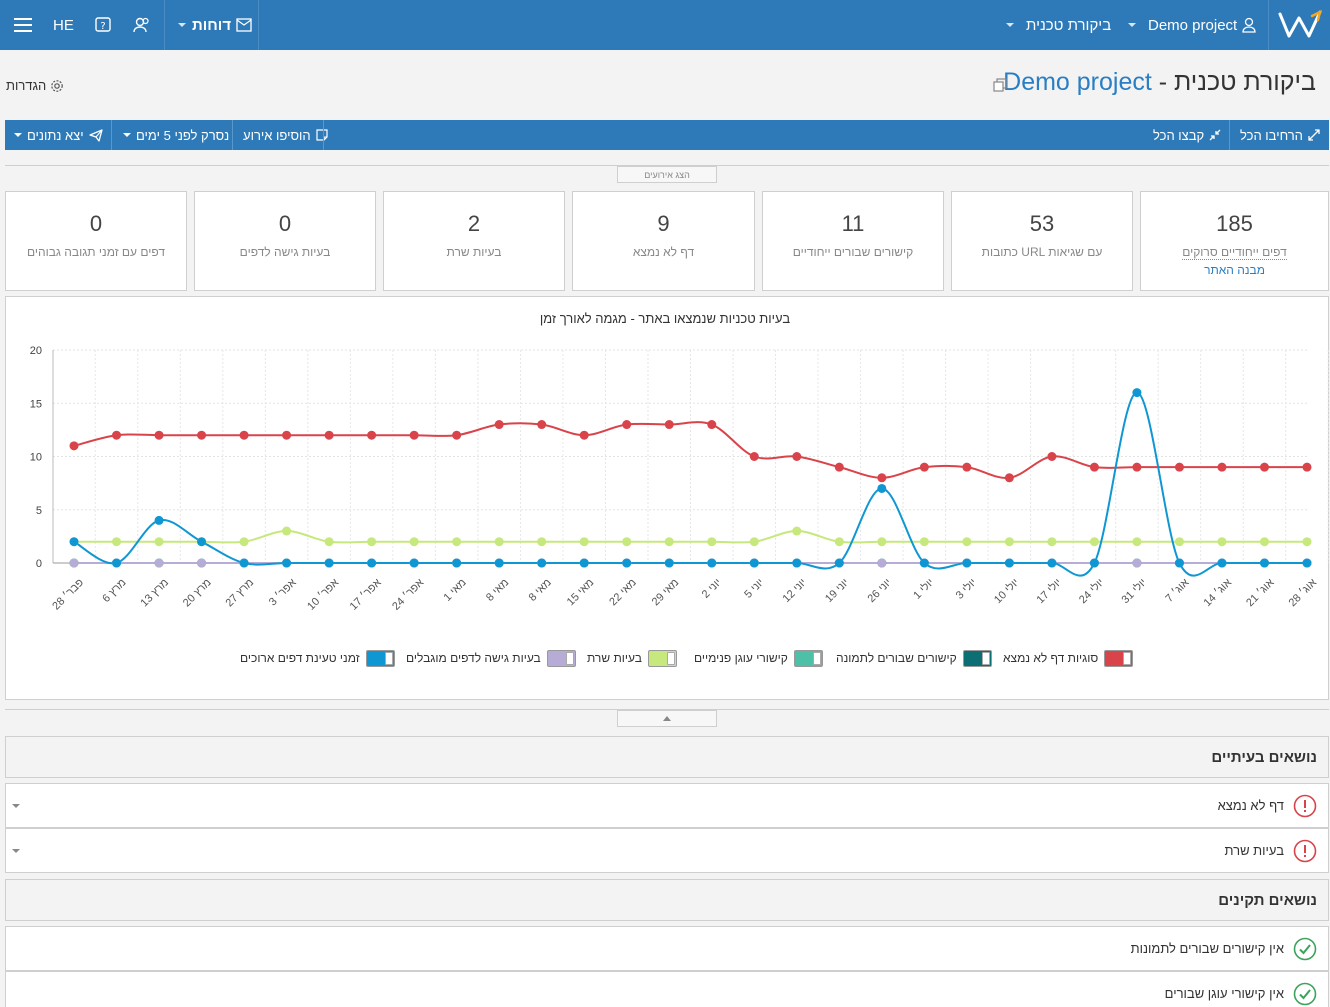  What do you see at coordinates (690, 537) in the screenshot?
I see `series-line` at bounding box center [690, 537].